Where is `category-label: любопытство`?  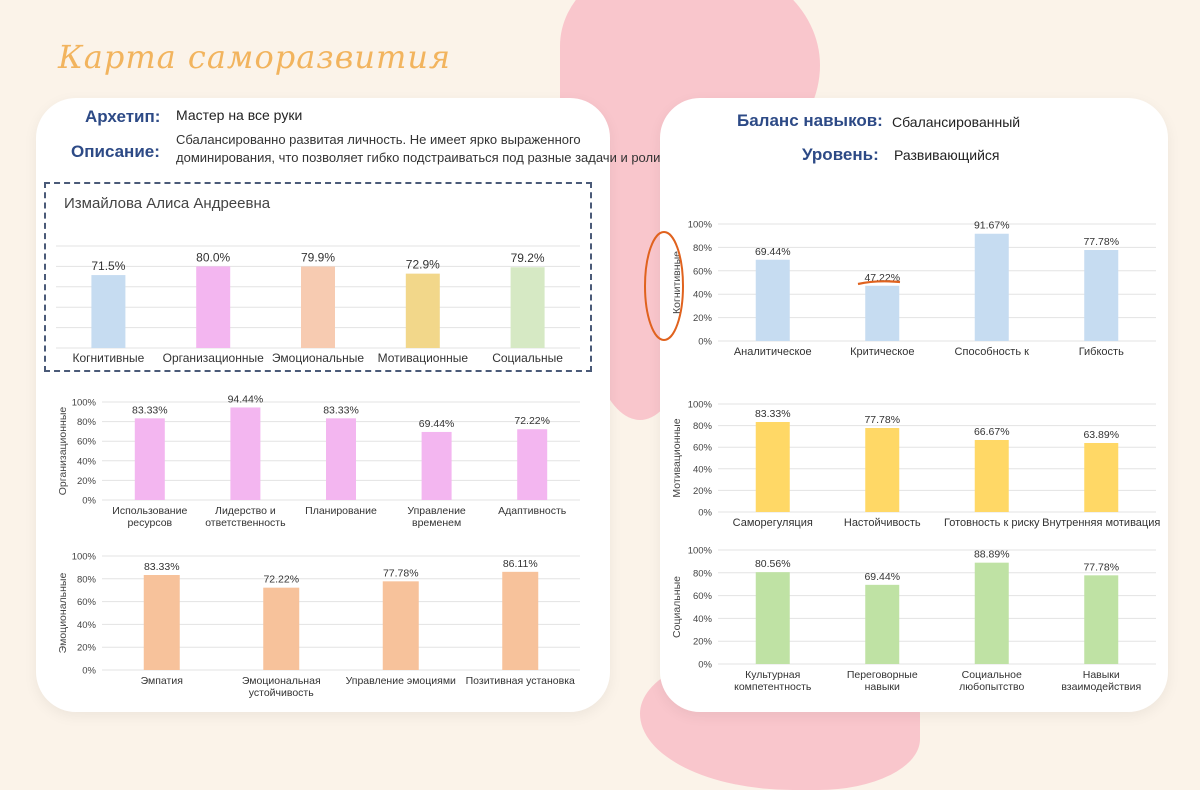 category-label: любопытство is located at coordinates (991, 687).